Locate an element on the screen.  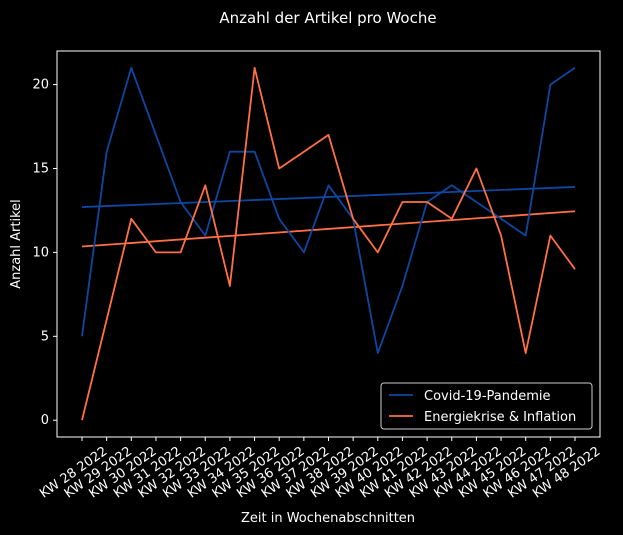
y-axis: 0 5 10 15 20 is located at coordinates (44, 253).